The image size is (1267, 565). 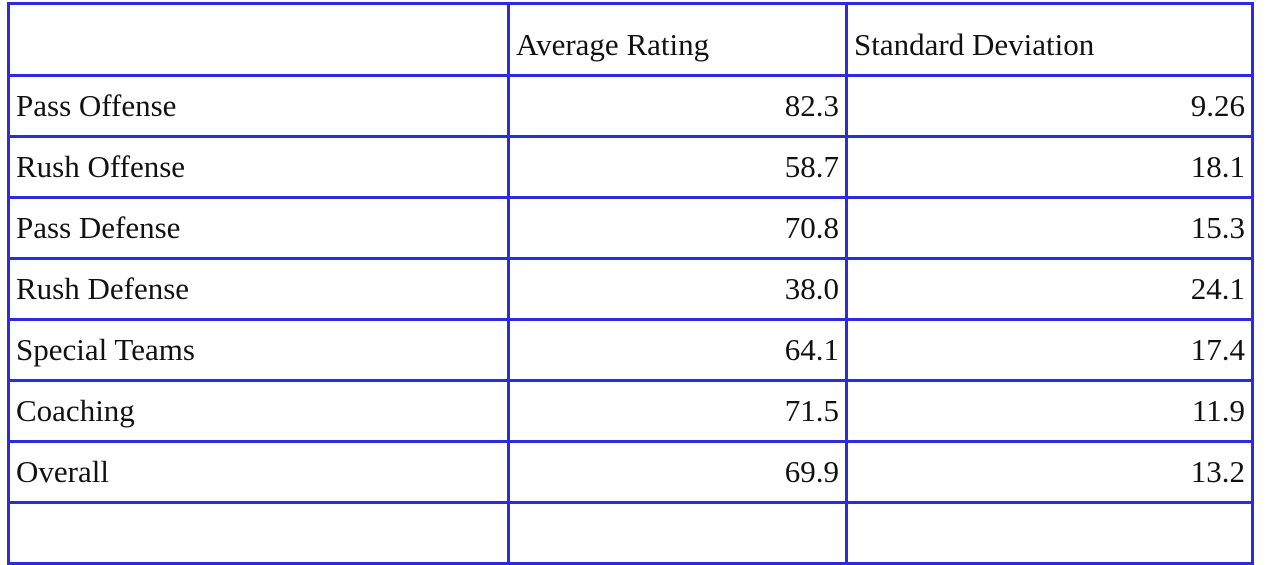 I want to click on table-row: Rush Defense 38.0 24.1, so click(x=630, y=289).